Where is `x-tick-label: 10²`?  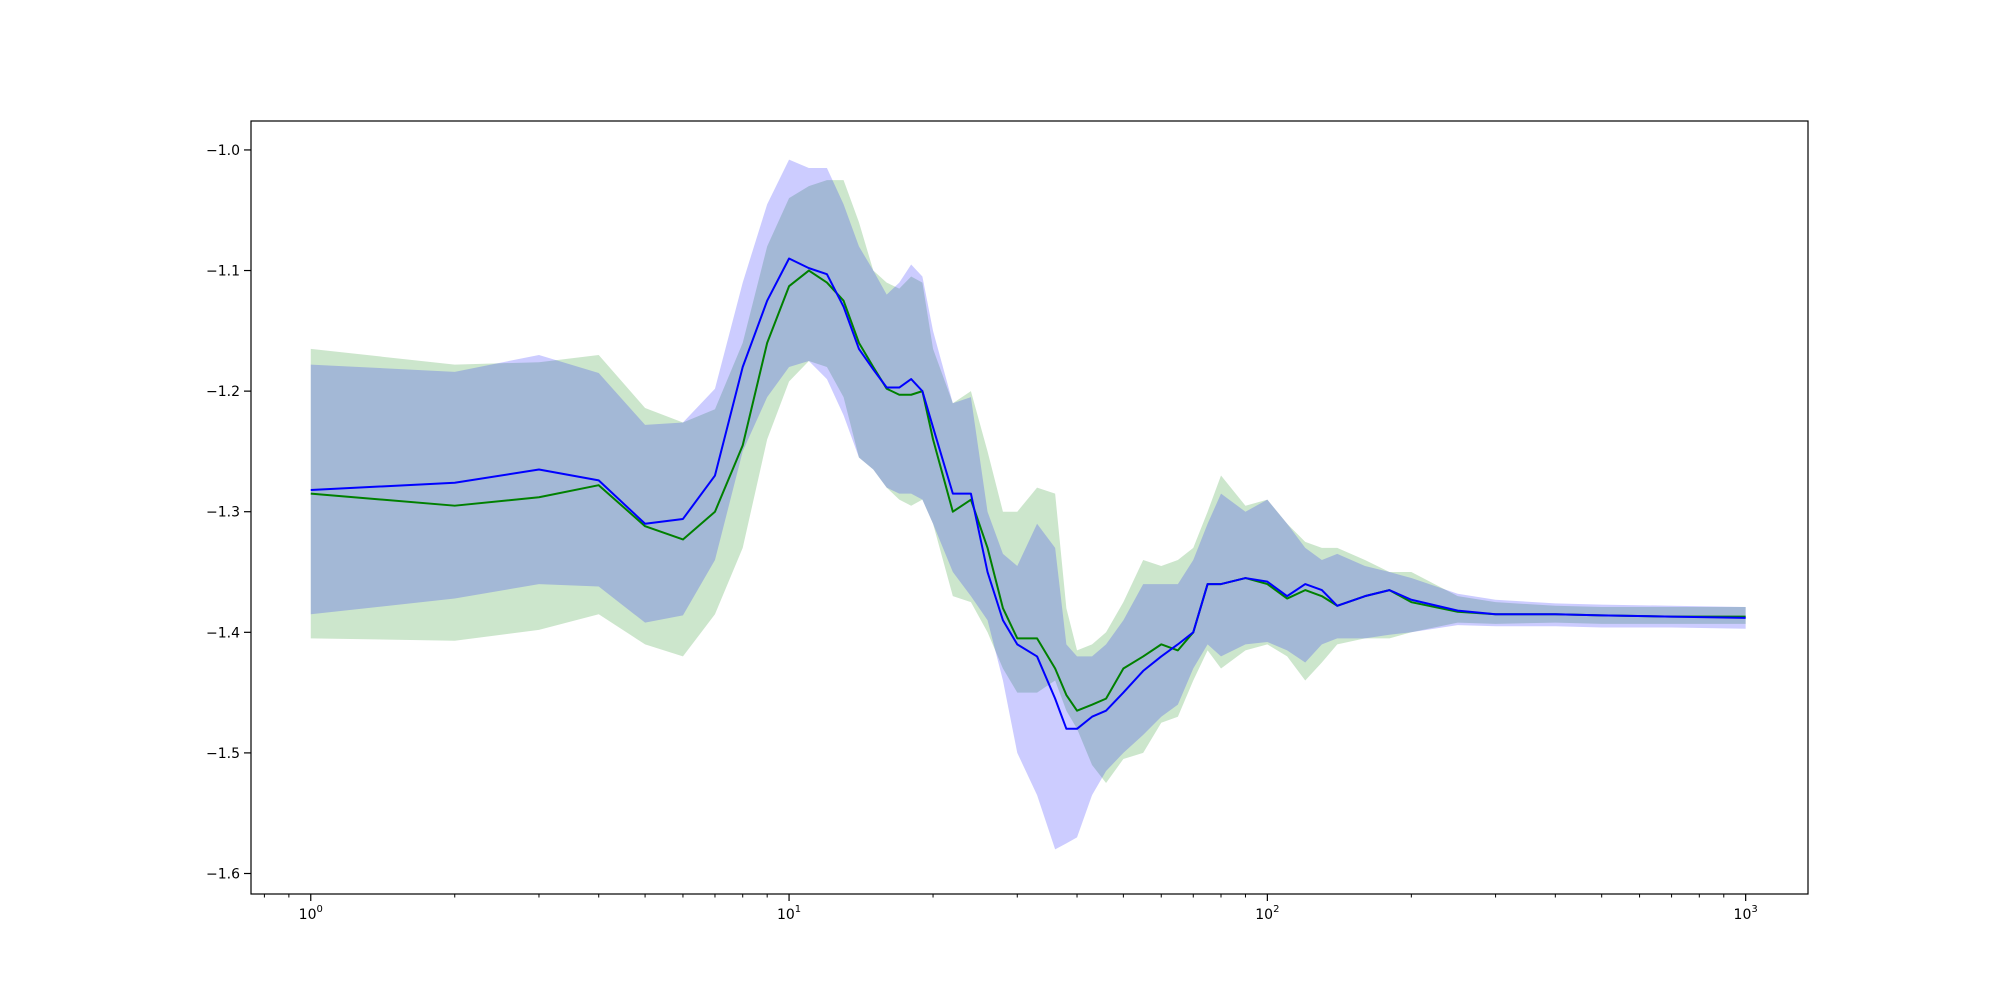
x-tick-label: 10² is located at coordinates (1267, 913).